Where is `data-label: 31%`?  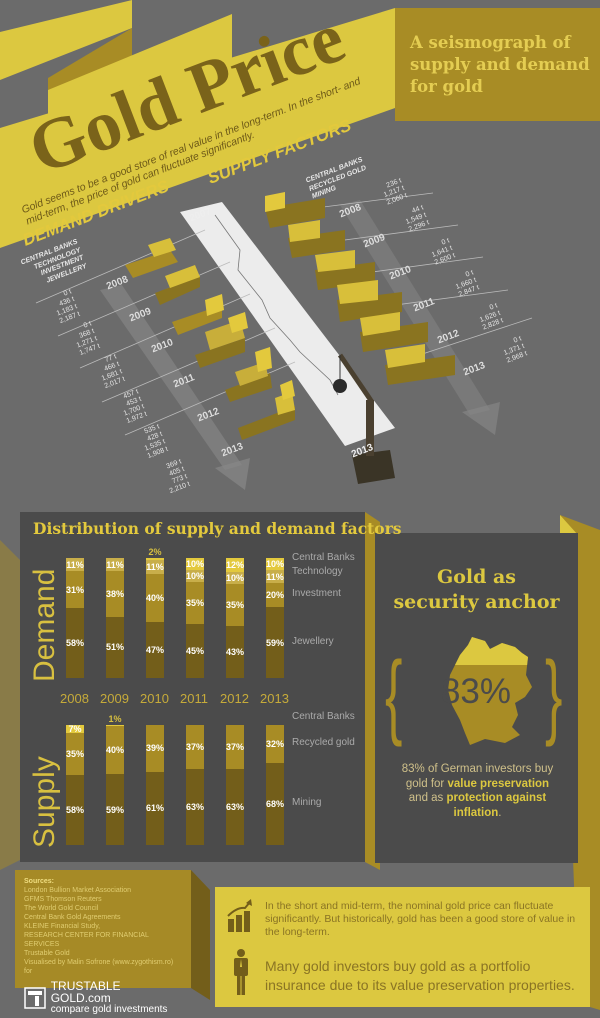 data-label: 31% is located at coordinates (75, 589).